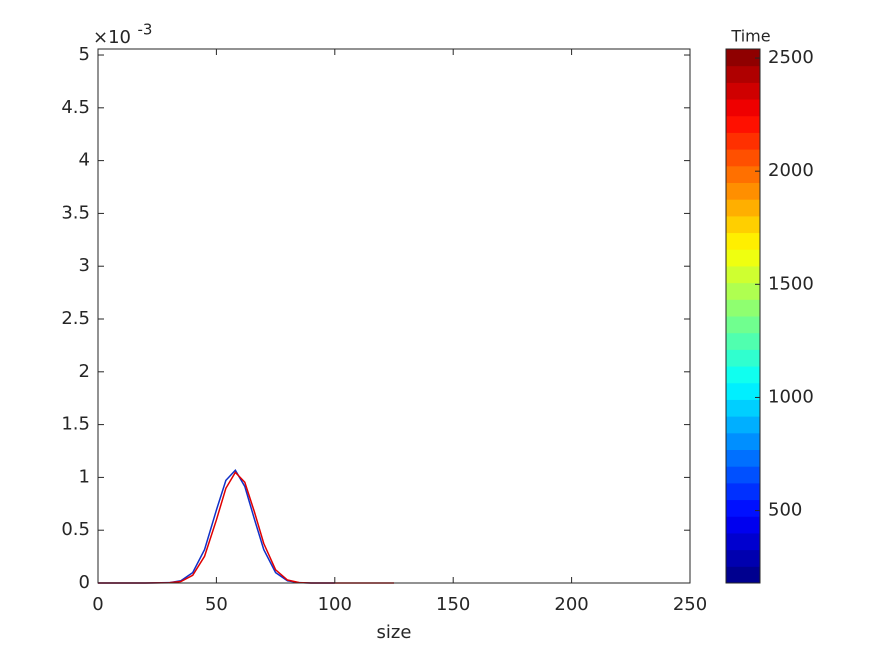  Describe the element at coordinates (145, 30) in the screenshot. I see `y-exponent: -3` at that location.